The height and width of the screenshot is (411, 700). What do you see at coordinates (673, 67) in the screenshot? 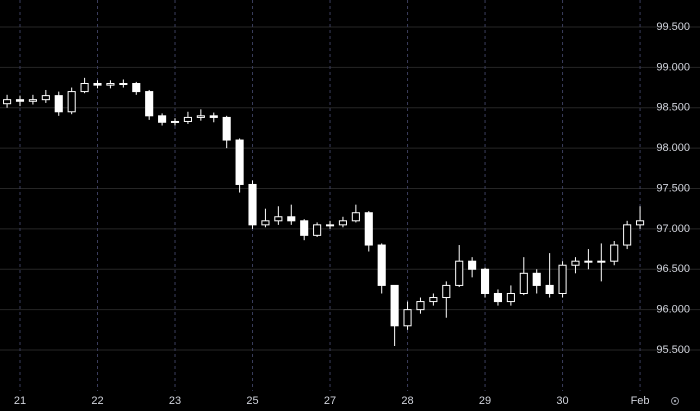
I see `y-tick-label: 99.000` at bounding box center [673, 67].